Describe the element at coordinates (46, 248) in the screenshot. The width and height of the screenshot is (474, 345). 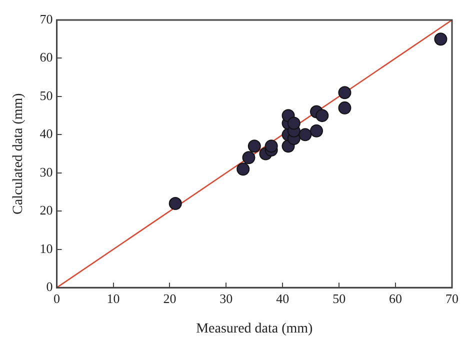
I see `y-tick-label: 10` at that location.